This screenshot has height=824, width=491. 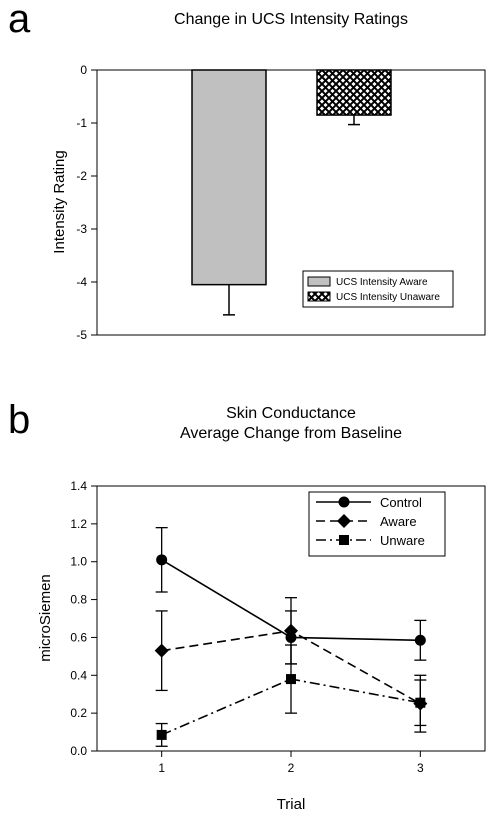 I want to click on chart-a-bars, so click(x=291, y=192).